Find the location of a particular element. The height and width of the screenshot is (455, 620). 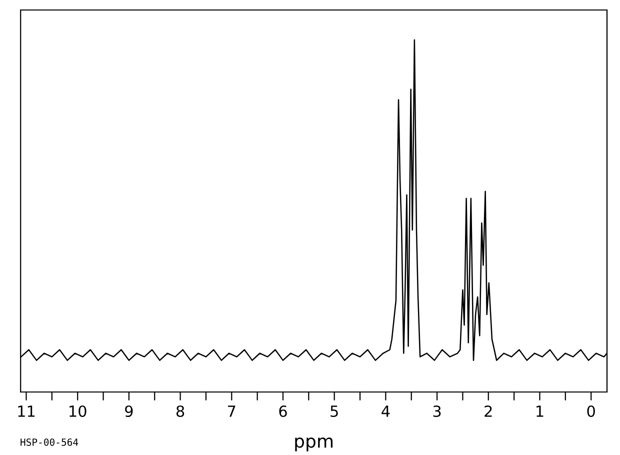

x-tick-label: 5 is located at coordinates (334, 412).